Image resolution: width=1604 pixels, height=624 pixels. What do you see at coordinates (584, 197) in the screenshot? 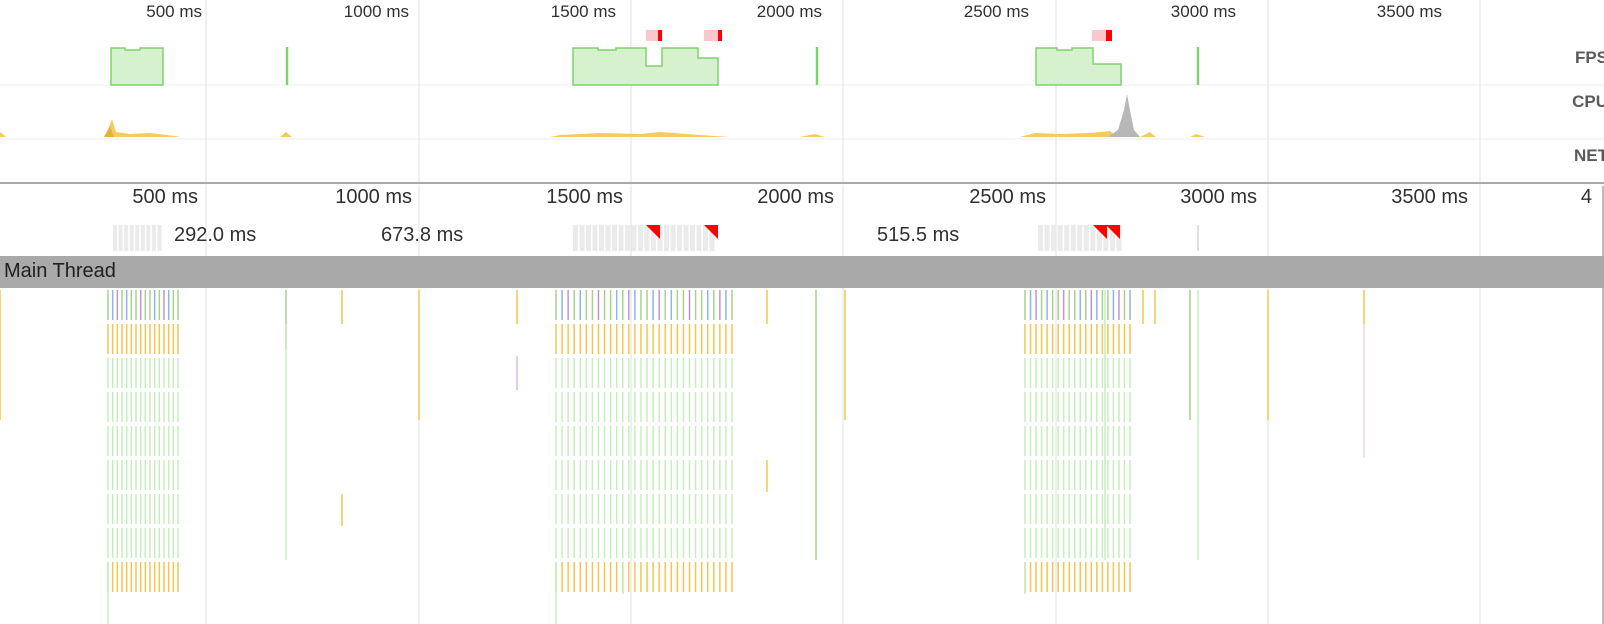
I see `ruler-label: 1500 ms` at bounding box center [584, 197].